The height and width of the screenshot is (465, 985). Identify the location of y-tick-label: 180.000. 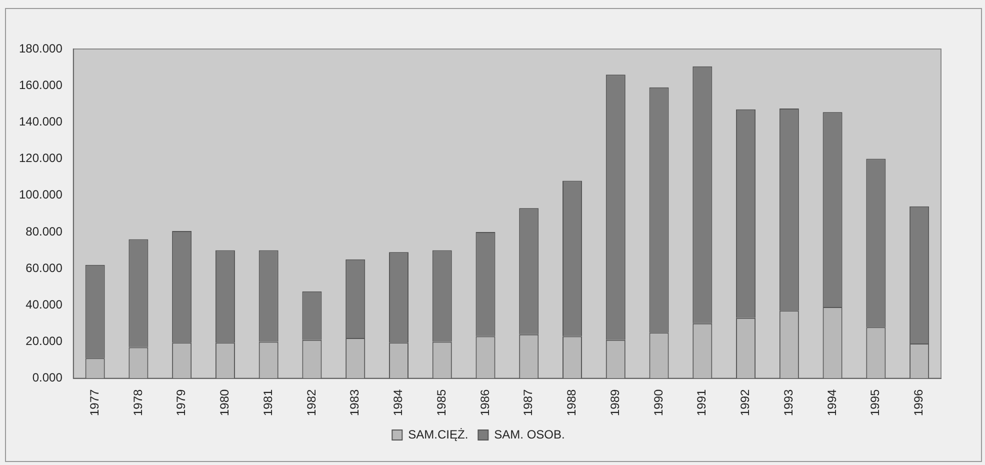
(40, 48).